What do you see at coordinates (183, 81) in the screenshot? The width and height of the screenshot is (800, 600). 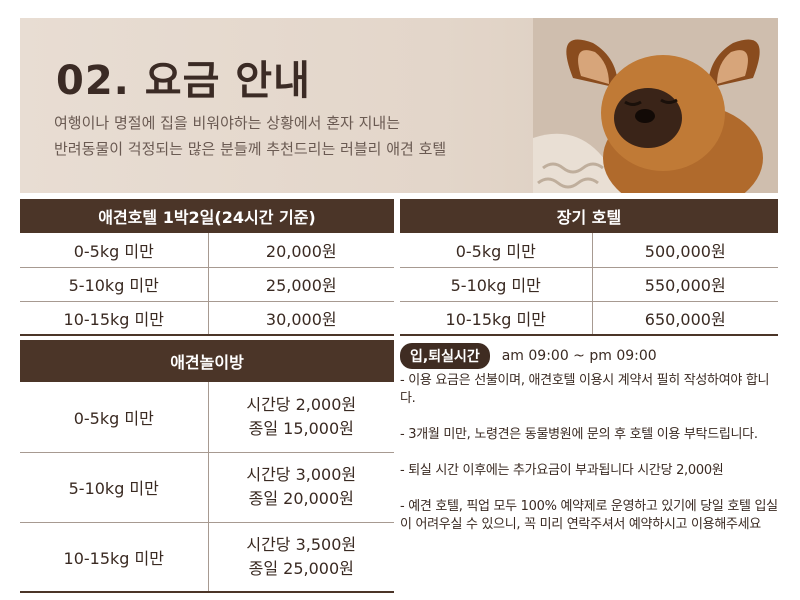 I see `page-title: 02. 요금 안내` at bounding box center [183, 81].